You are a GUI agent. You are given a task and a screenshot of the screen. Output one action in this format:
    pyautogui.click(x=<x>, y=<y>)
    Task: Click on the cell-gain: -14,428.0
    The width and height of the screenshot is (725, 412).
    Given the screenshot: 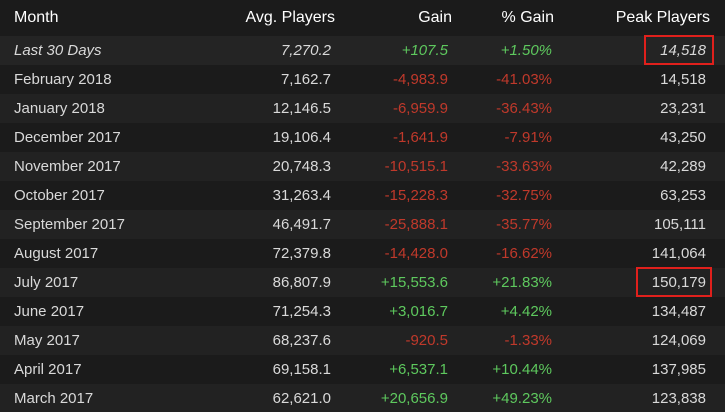 What is the action you would take?
    pyautogui.click(x=416, y=253)
    